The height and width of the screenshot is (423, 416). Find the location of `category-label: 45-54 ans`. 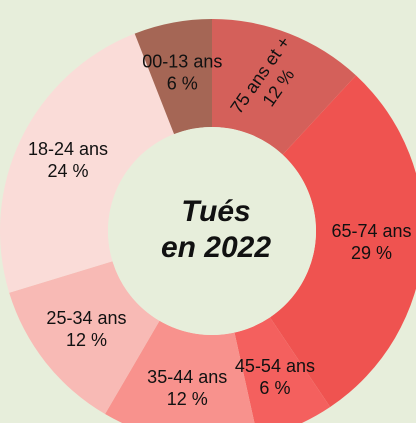

category-label: 45-54 ans is located at coordinates (275, 366).